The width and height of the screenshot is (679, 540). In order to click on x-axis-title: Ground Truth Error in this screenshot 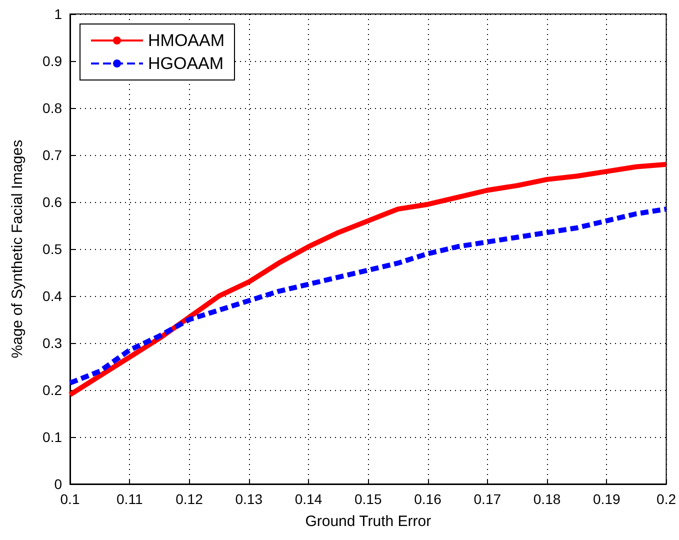, I will do `click(368, 521)`.